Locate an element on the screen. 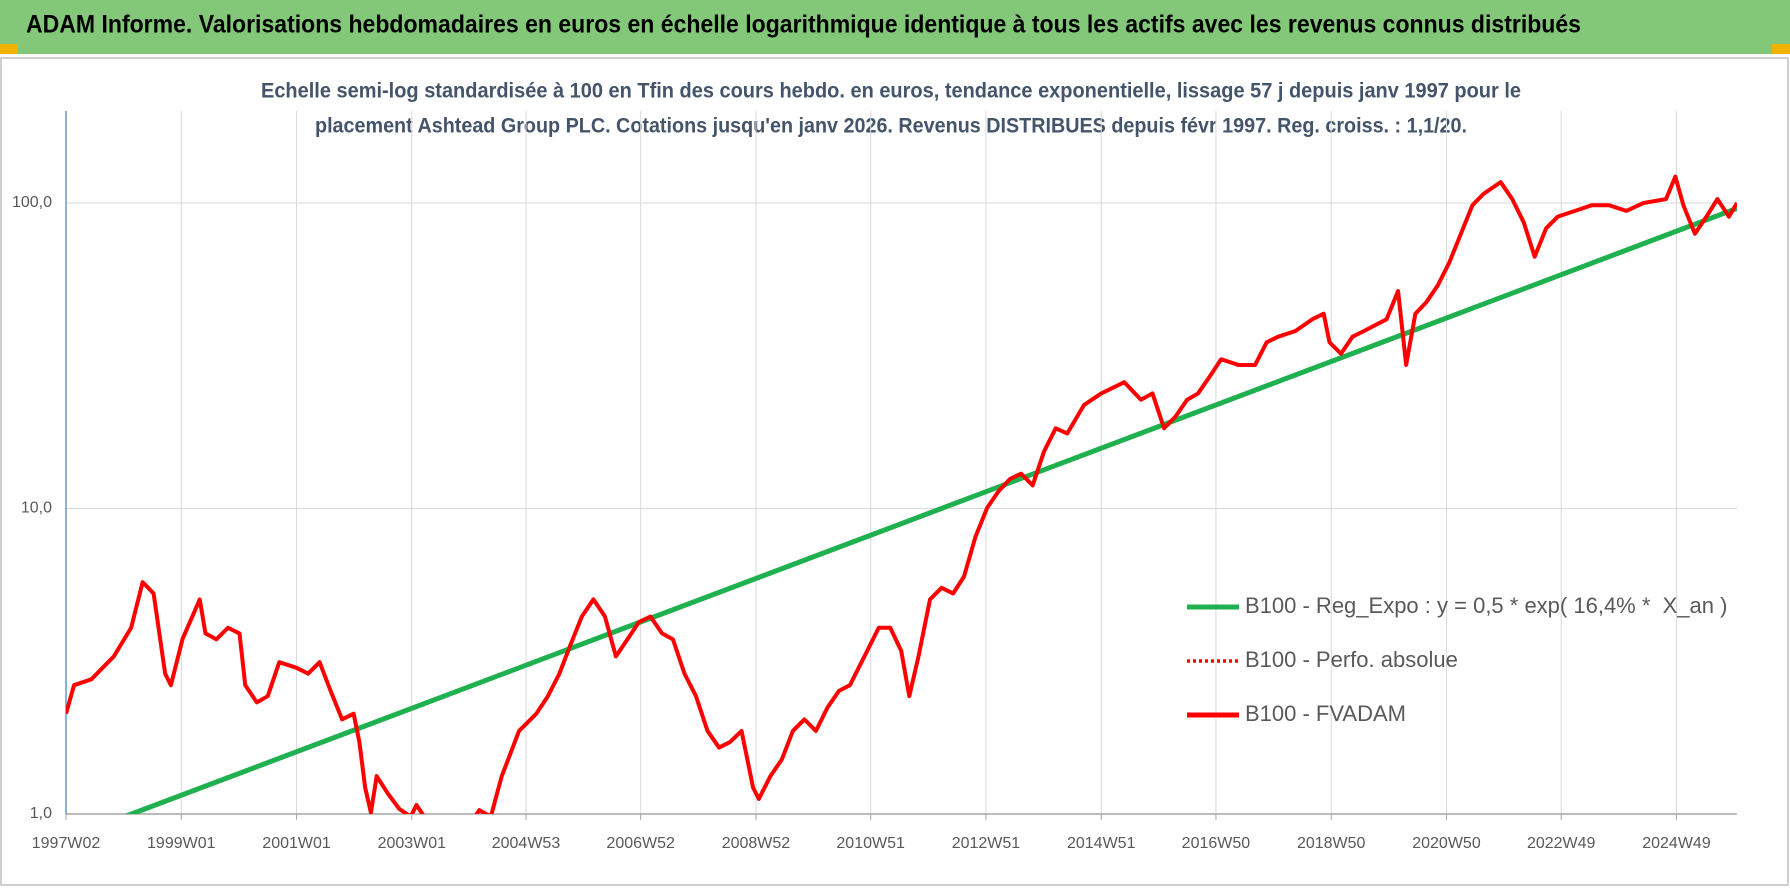 This screenshot has width=1790, height=892. y-tick-label: 1,0 is located at coordinates (41, 813).